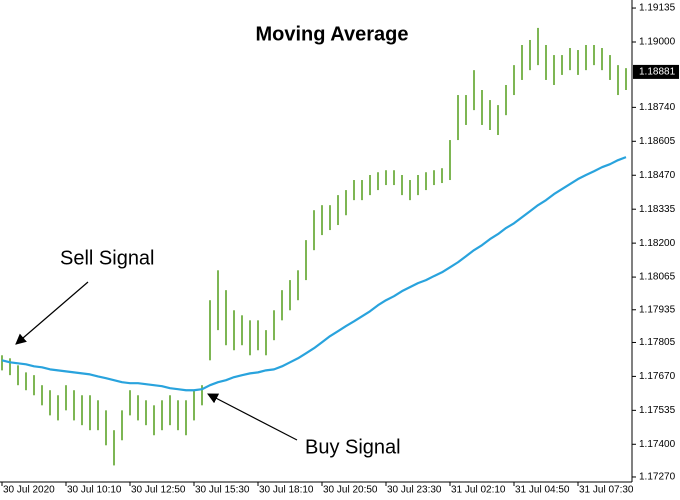 This screenshot has height=500, width=680. What do you see at coordinates (657, 477) in the screenshot?
I see `y-tick-label: 1.17270` at bounding box center [657, 477].